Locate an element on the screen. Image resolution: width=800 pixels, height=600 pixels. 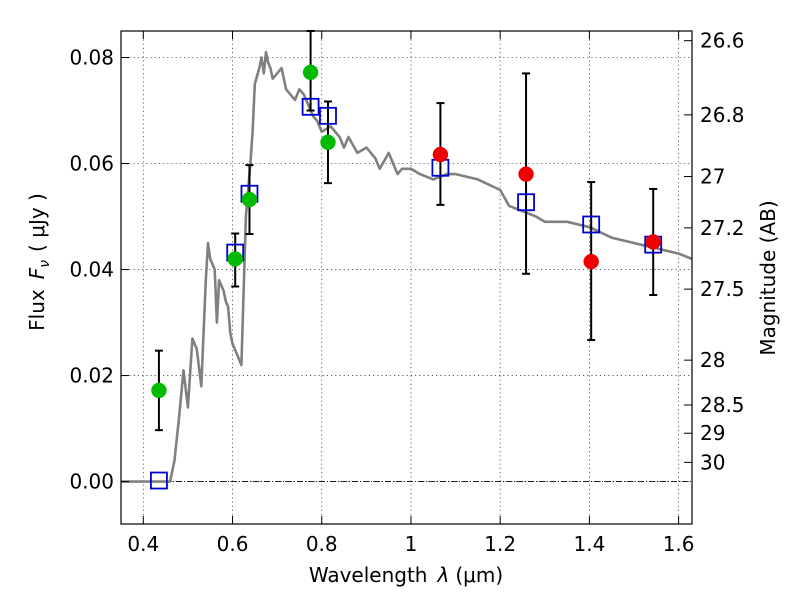
y-axis-title: Flux Fν ( μJy ) is located at coordinates (39, 262).